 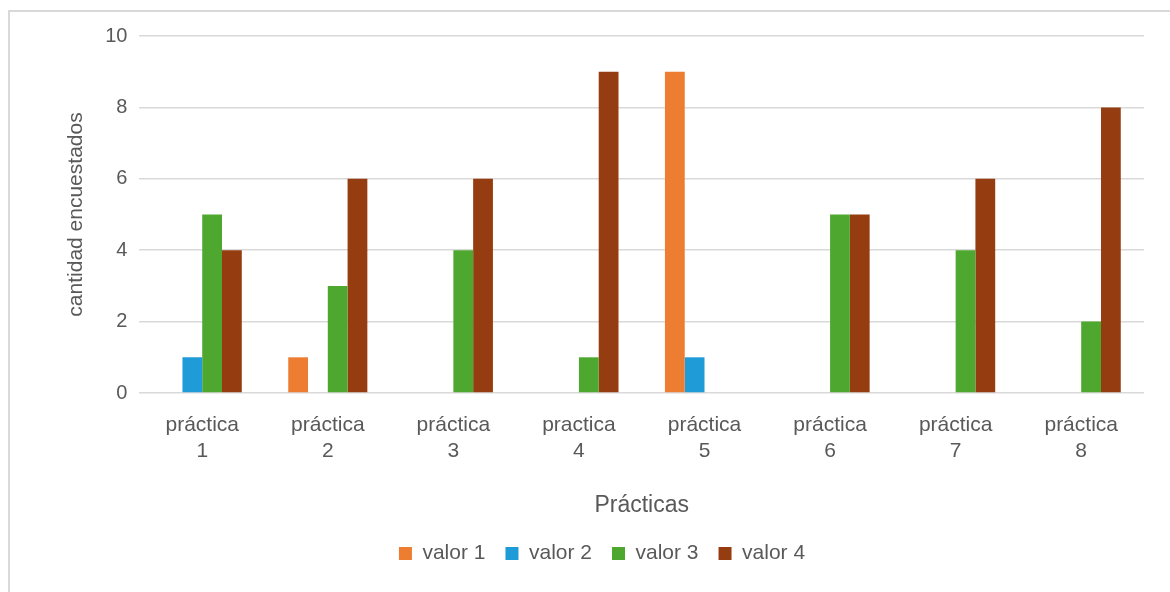 What do you see at coordinates (667, 552) in the screenshot?
I see `legend-label: valor 3` at bounding box center [667, 552].